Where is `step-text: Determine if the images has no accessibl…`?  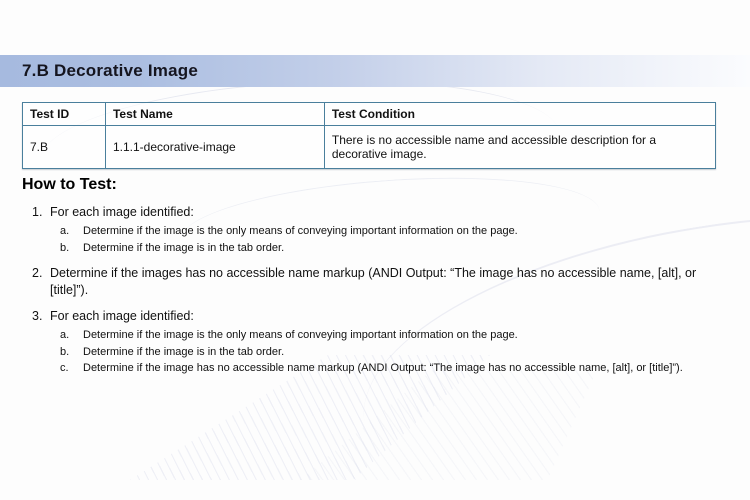
step-text: Determine if the images has no accessibl… is located at coordinates (373, 281).